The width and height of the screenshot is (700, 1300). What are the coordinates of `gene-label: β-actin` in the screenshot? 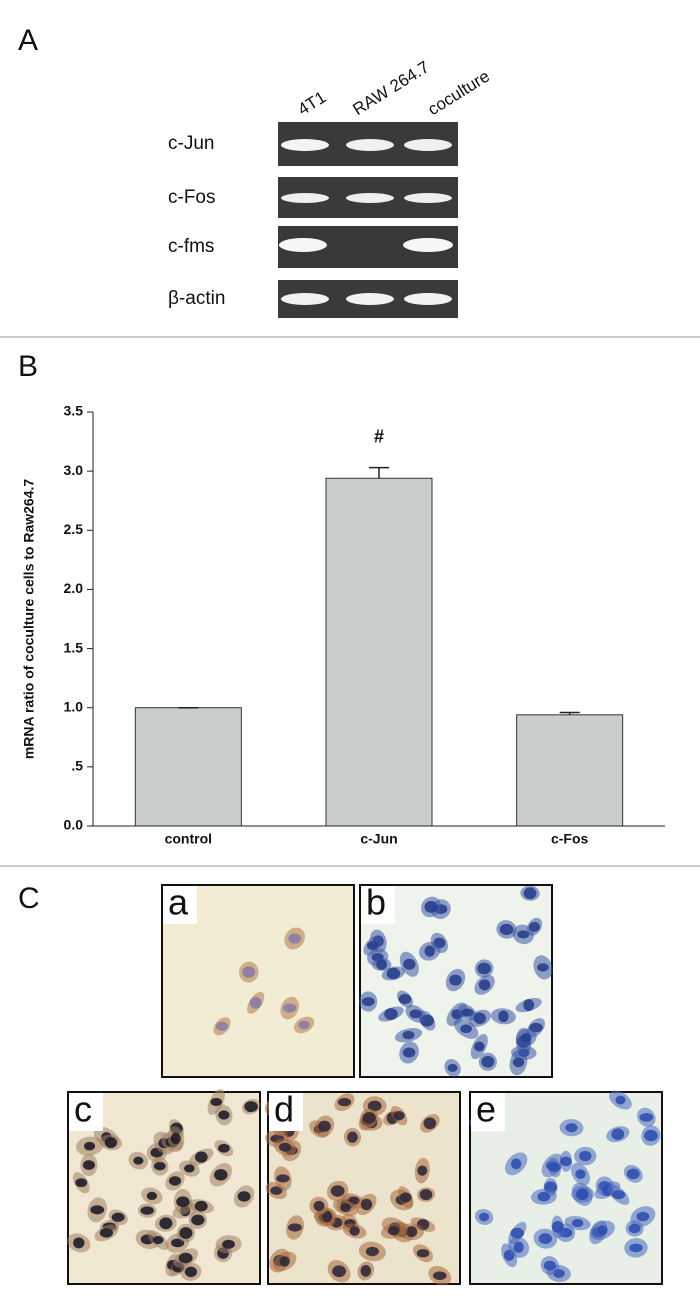 It's located at (196, 298).